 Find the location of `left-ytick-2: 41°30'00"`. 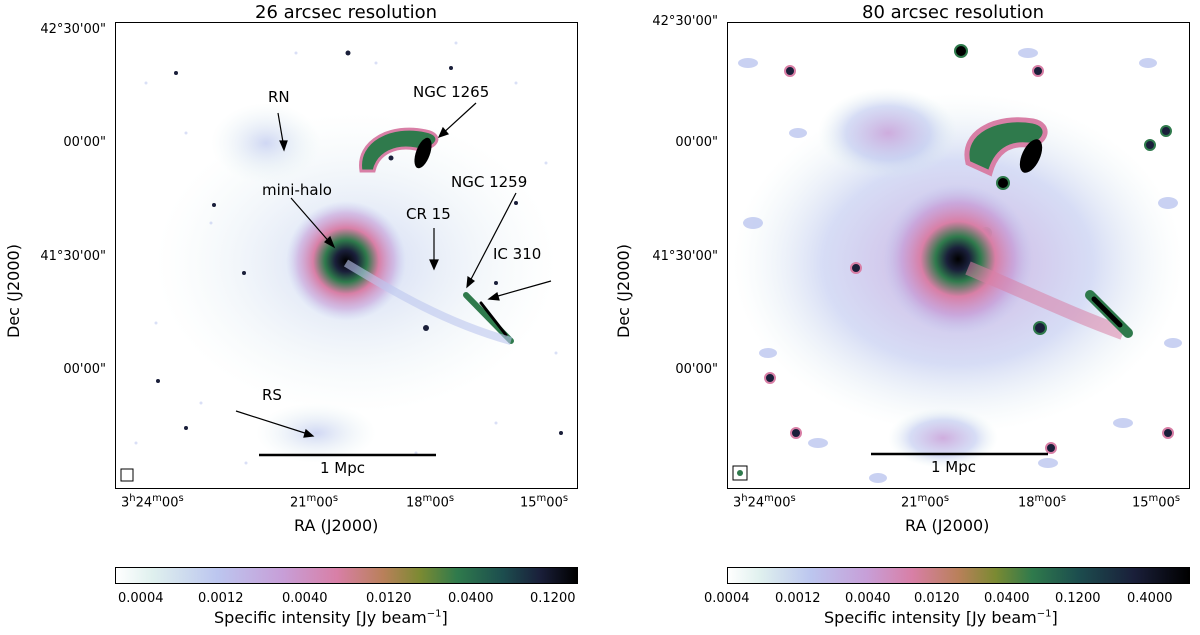

left-ytick-2: 41°30'00" is located at coordinates (73, 256).